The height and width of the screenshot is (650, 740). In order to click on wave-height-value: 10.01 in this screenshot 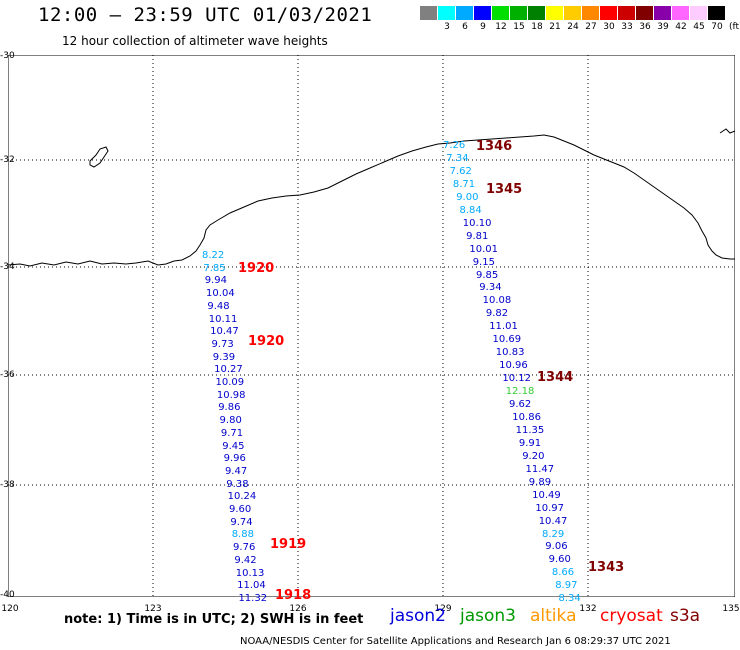, I will do `click(484, 249)`.